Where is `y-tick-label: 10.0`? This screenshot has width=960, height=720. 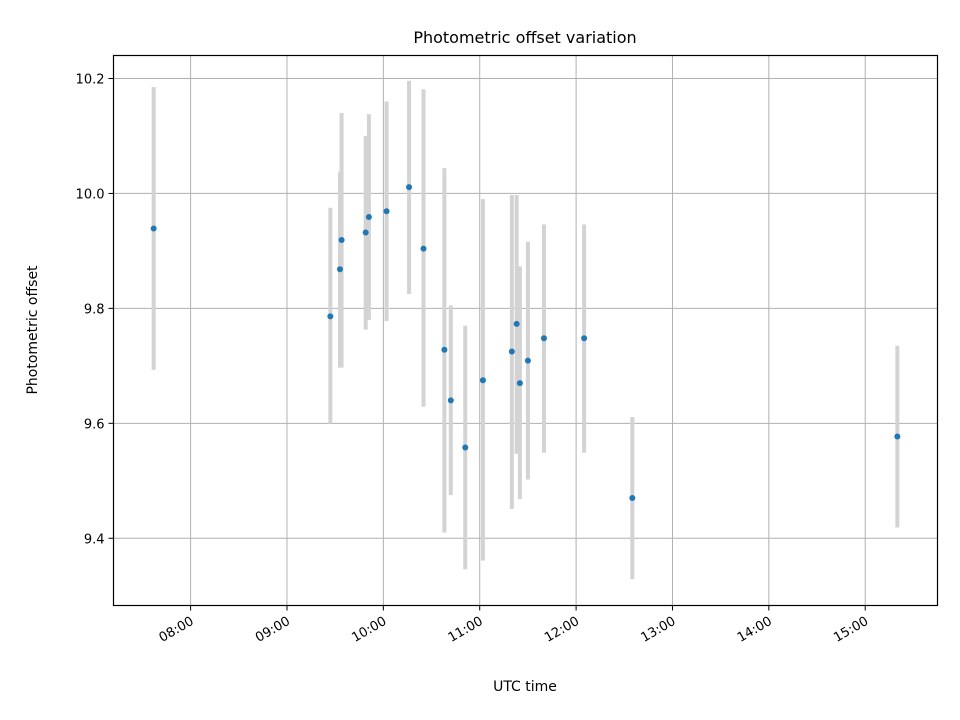
y-tick-label: 10.0 is located at coordinates (90, 194).